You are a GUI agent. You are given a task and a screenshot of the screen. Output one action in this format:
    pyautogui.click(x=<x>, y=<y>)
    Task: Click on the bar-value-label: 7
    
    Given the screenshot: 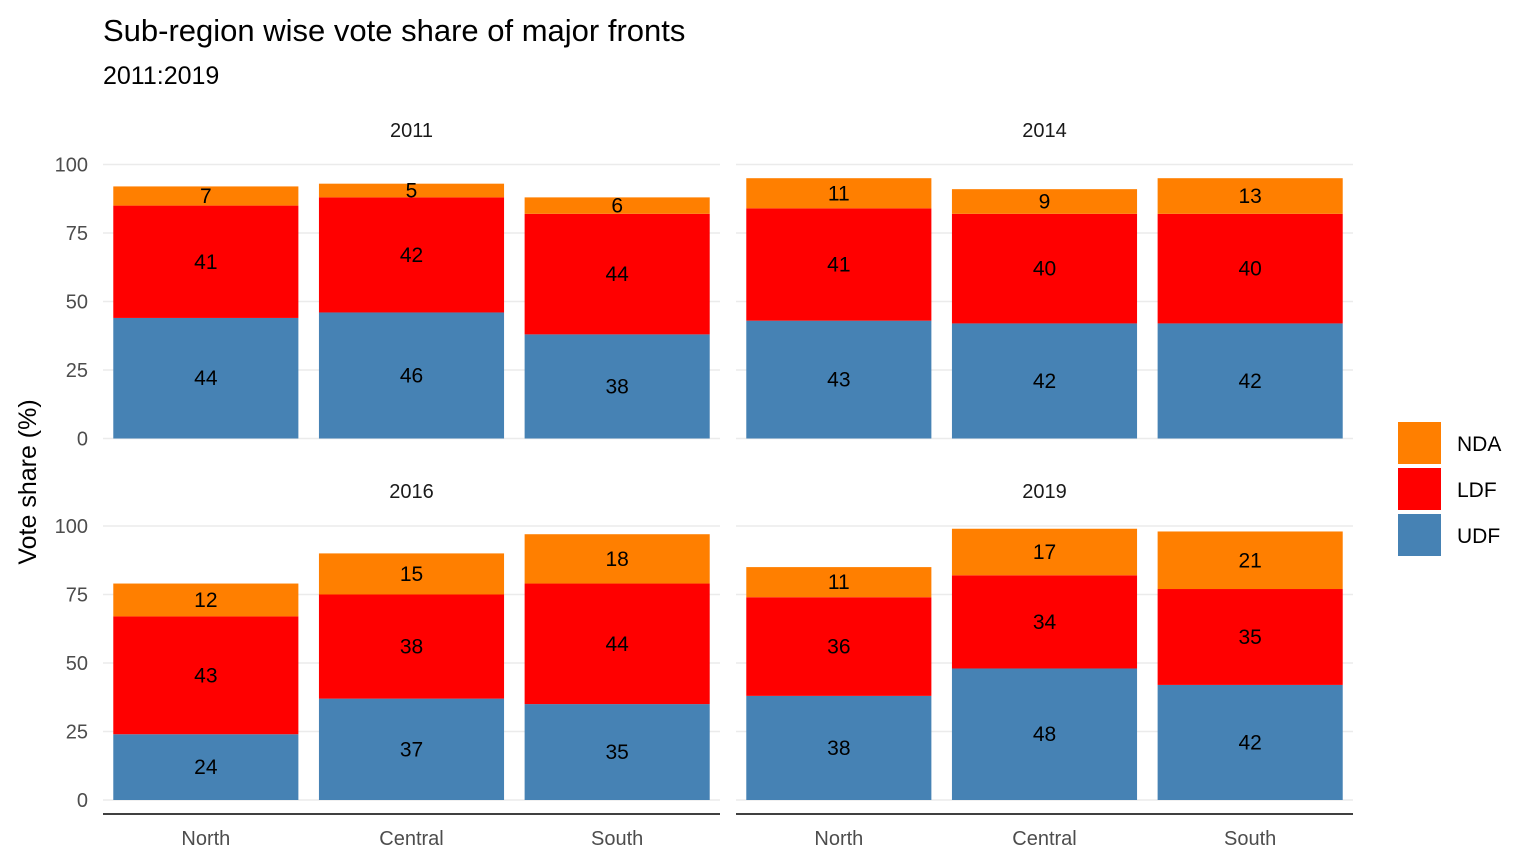 What is the action you would take?
    pyautogui.click(x=206, y=196)
    